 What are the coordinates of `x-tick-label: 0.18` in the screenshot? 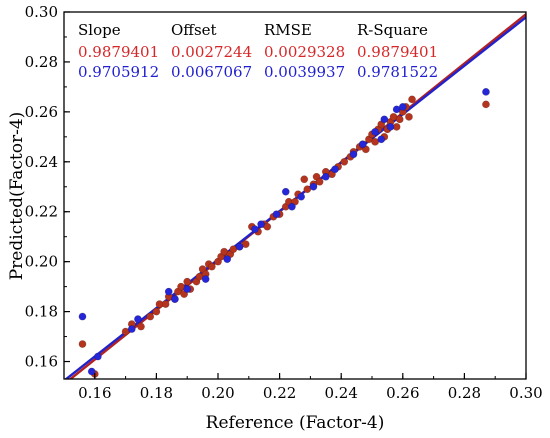 It's located at (156, 393).